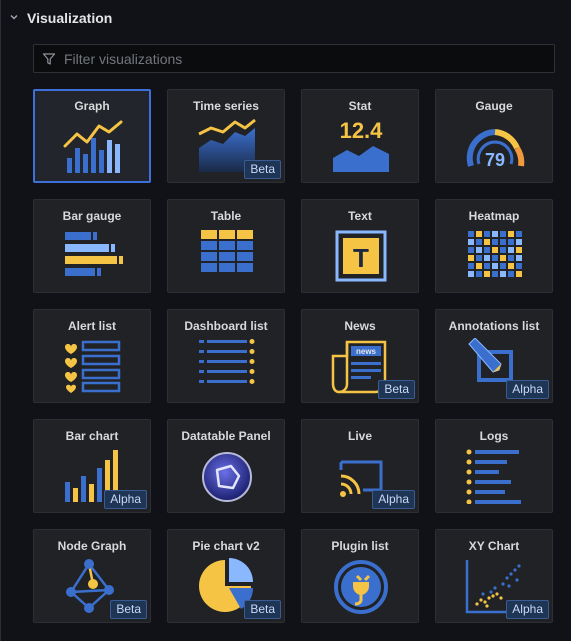 Image resolution: width=571 pixels, height=641 pixels. What do you see at coordinates (227, 251) in the screenshot?
I see `table-icon` at bounding box center [227, 251].